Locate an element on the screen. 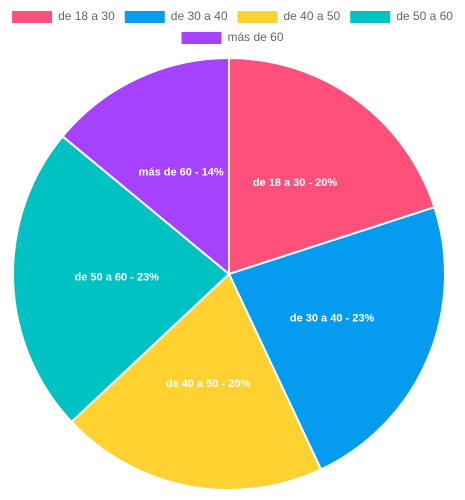 This screenshot has width=465, height=500. legend-item: más de 60 is located at coordinates (232, 37).